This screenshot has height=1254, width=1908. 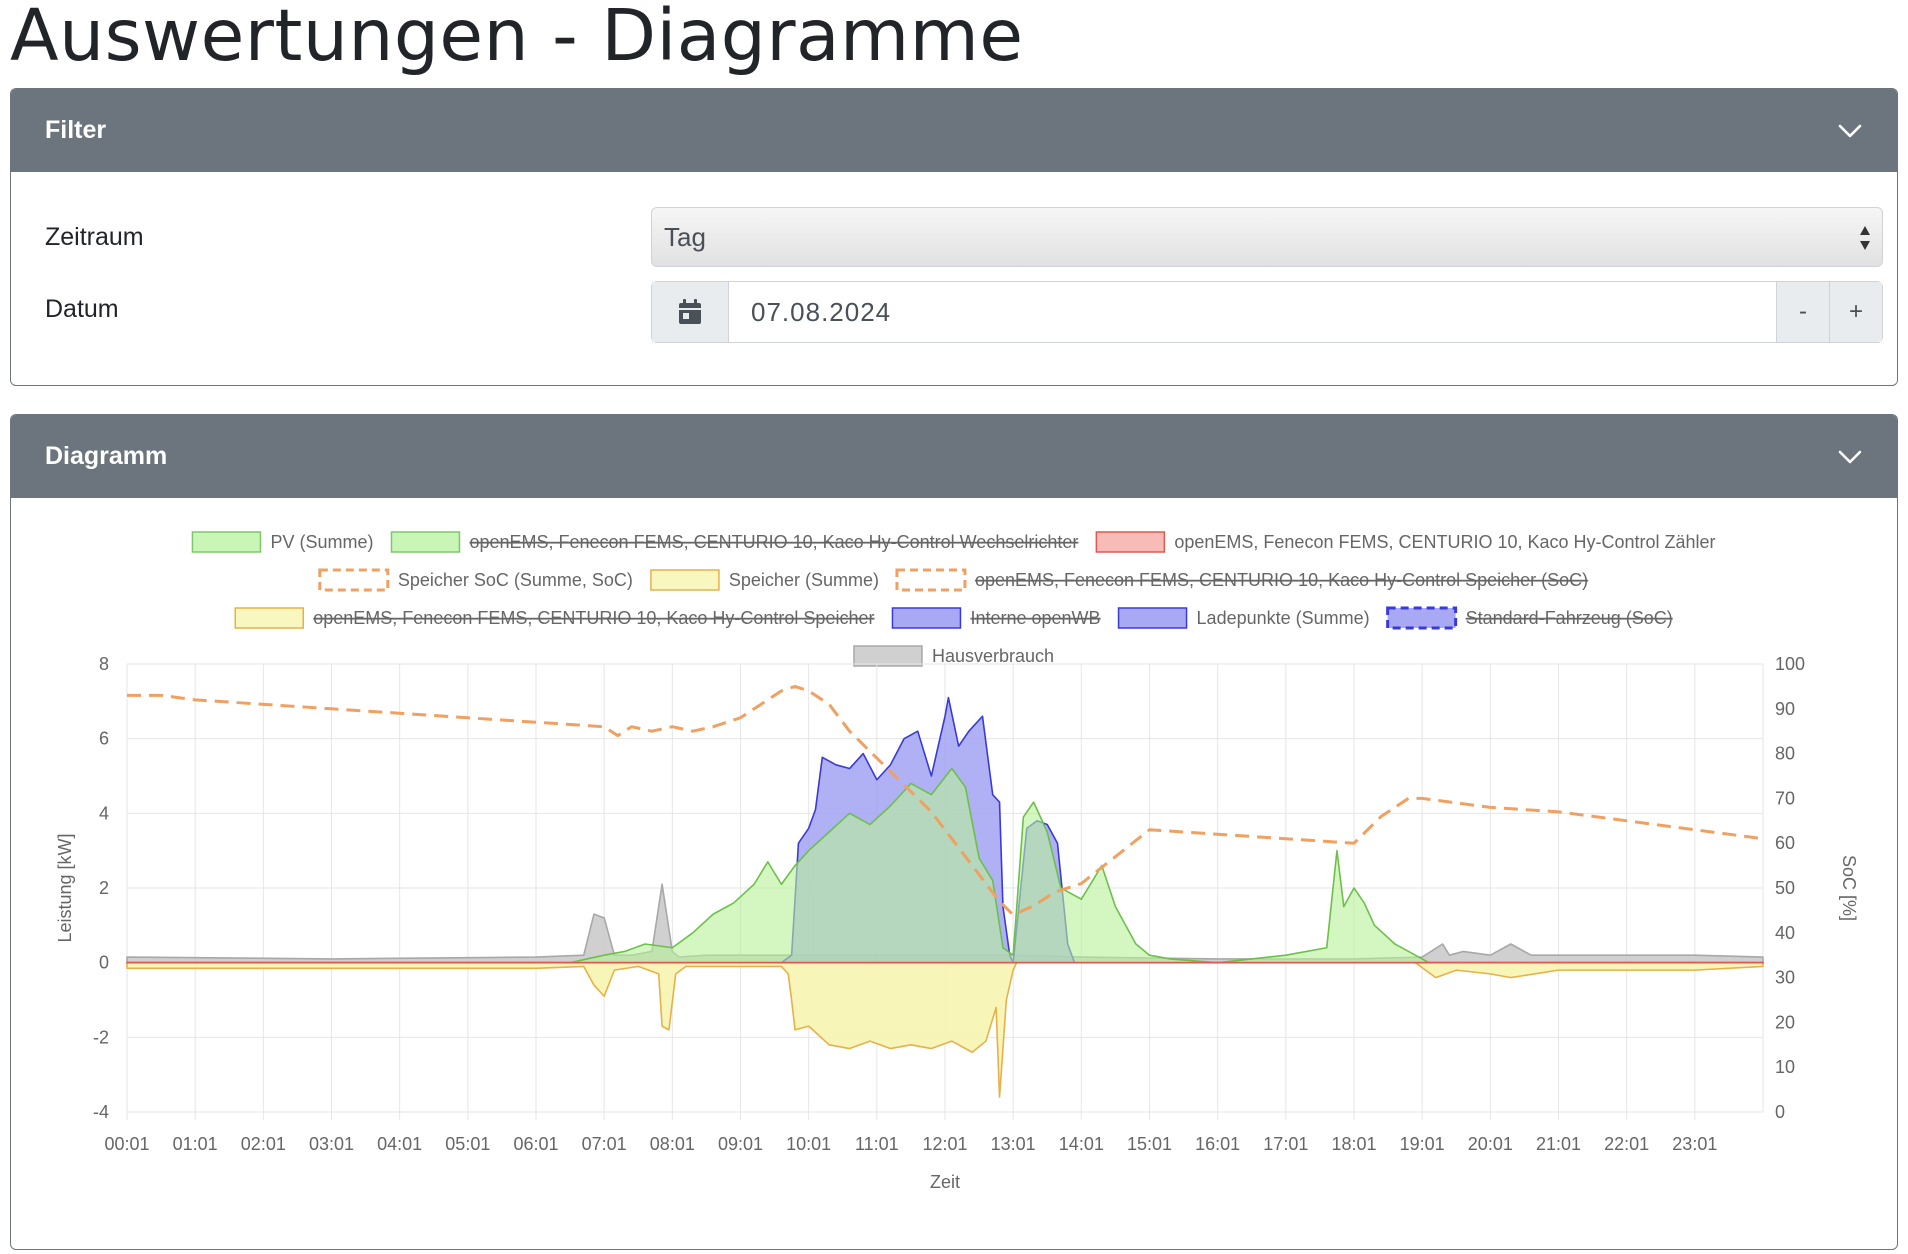 I want to click on legend-item: Ladepunkte (Summe), so click(x=1243, y=618).